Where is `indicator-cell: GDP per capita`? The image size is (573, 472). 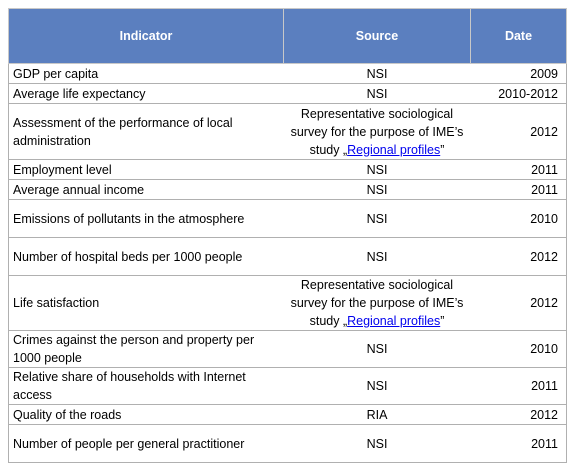
indicator-cell: GDP per capita is located at coordinates (146, 73).